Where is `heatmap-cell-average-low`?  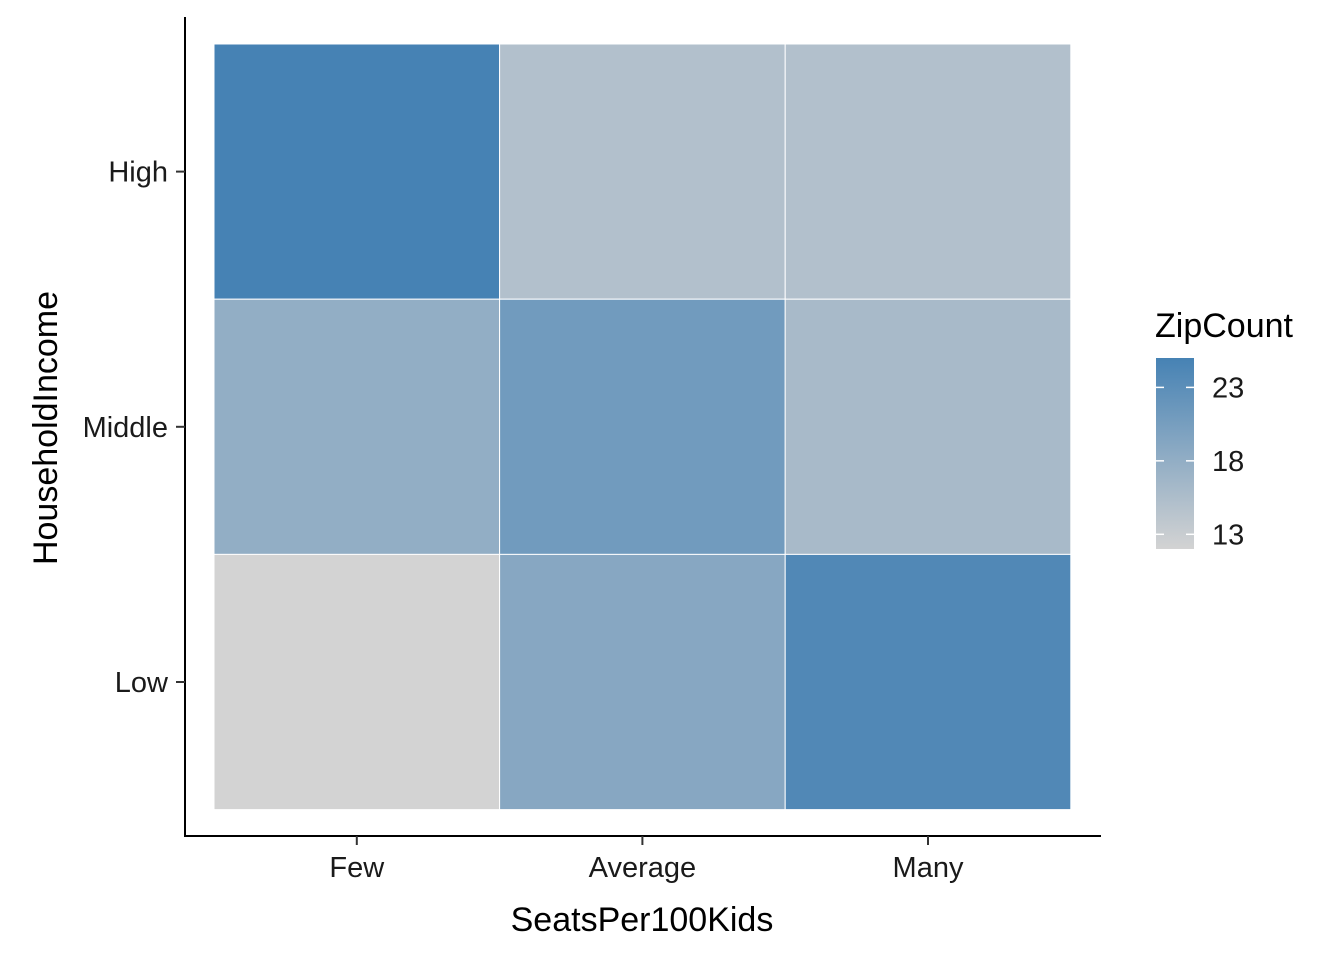 heatmap-cell-average-low is located at coordinates (642, 682).